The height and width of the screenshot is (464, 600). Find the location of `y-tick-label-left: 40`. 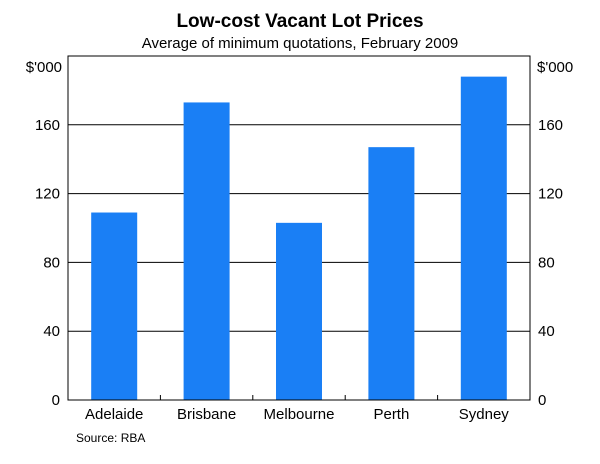

y-tick-label-left: 40 is located at coordinates (51, 331).